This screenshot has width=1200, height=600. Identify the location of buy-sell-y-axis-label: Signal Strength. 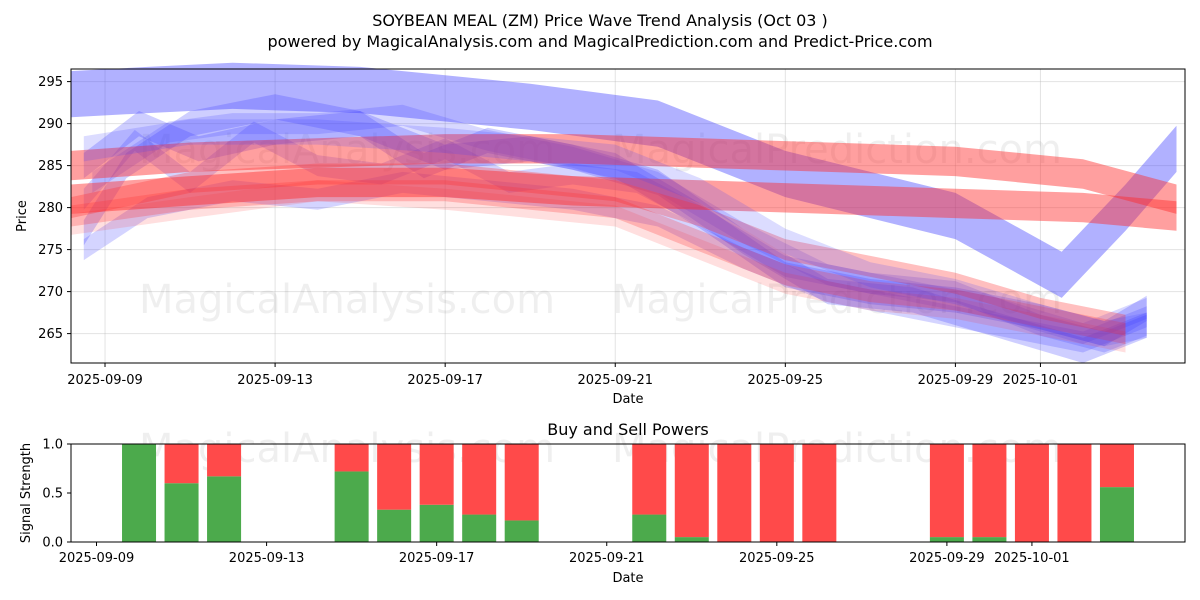
(26, 493).